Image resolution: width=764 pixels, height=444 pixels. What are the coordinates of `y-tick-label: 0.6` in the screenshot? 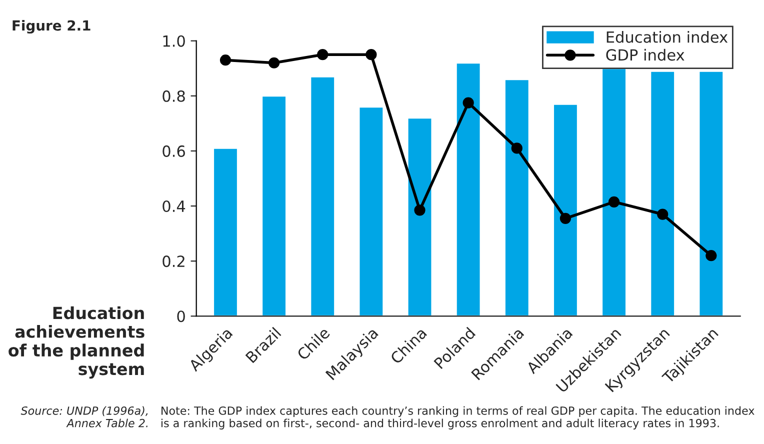 It's located at (173, 151).